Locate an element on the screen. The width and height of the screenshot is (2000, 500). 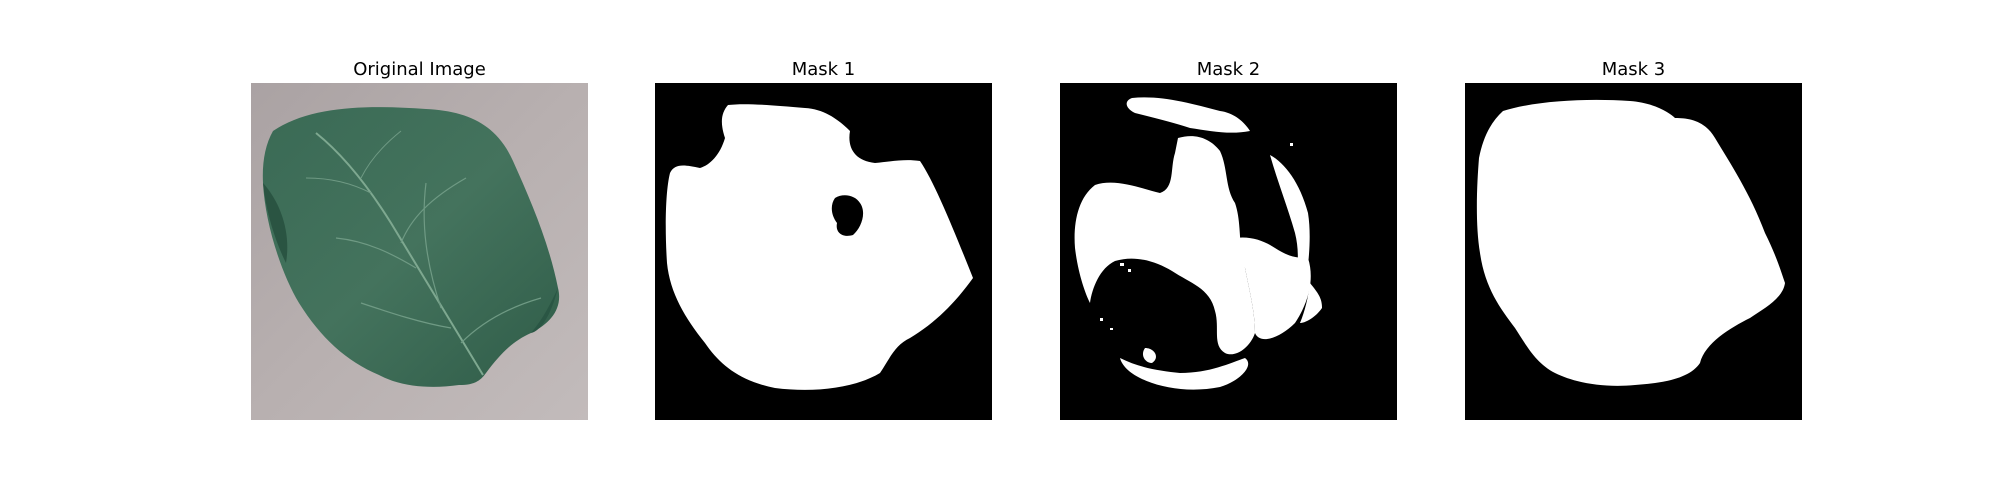
leaf-photo is located at coordinates (419, 251).